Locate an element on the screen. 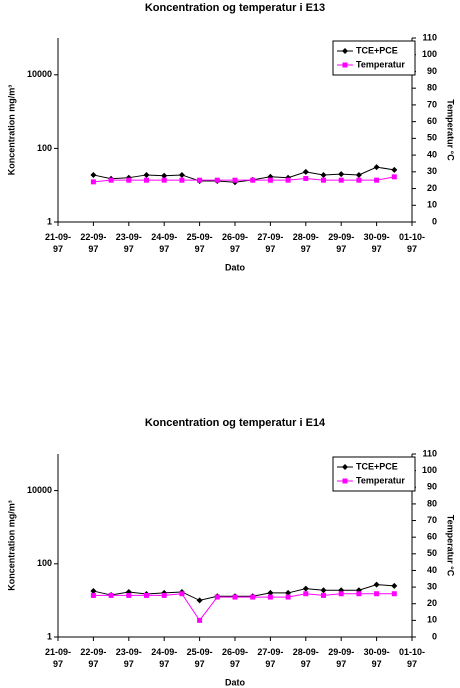 Image resolution: width=460 pixels, height=688 pixels. x-tick-label: 25-09-97 is located at coordinates (200, 243).